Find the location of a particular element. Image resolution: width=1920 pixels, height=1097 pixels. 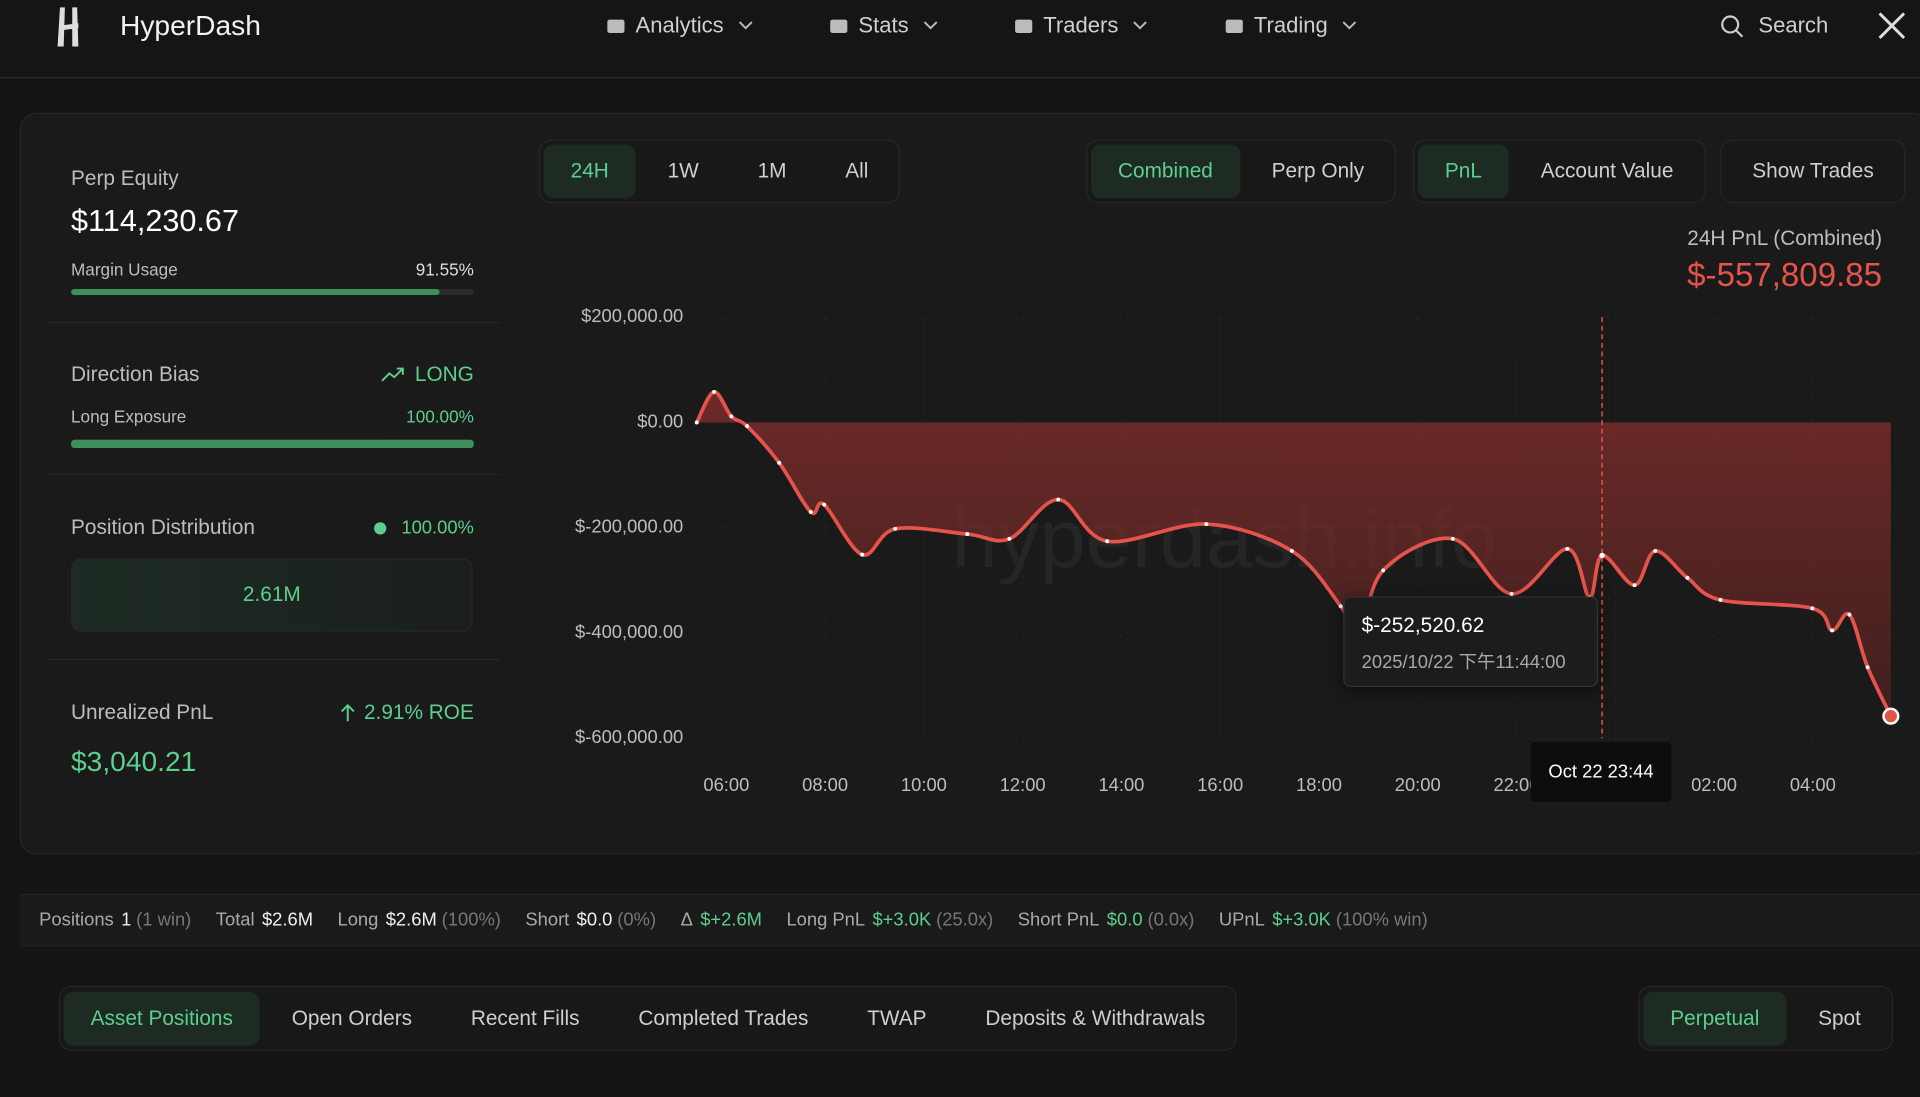

chart-headline: $-557,809.85 is located at coordinates (1785, 275).